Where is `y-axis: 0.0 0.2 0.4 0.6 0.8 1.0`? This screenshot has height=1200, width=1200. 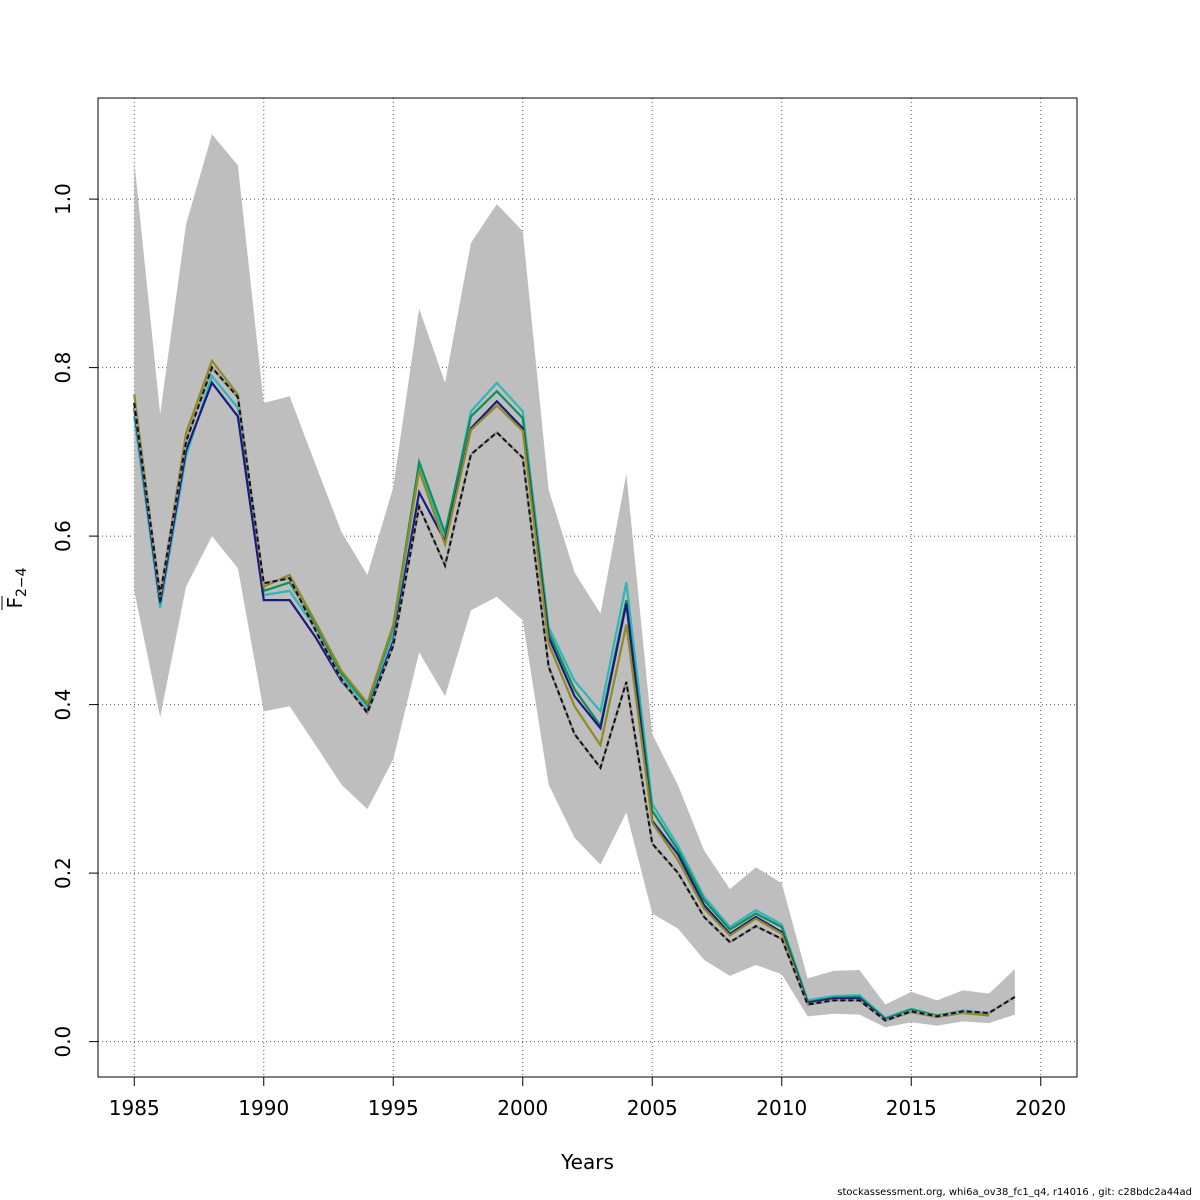
y-axis: 0.0 0.2 0.4 0.6 0.8 1.0 is located at coordinates (75, 620).